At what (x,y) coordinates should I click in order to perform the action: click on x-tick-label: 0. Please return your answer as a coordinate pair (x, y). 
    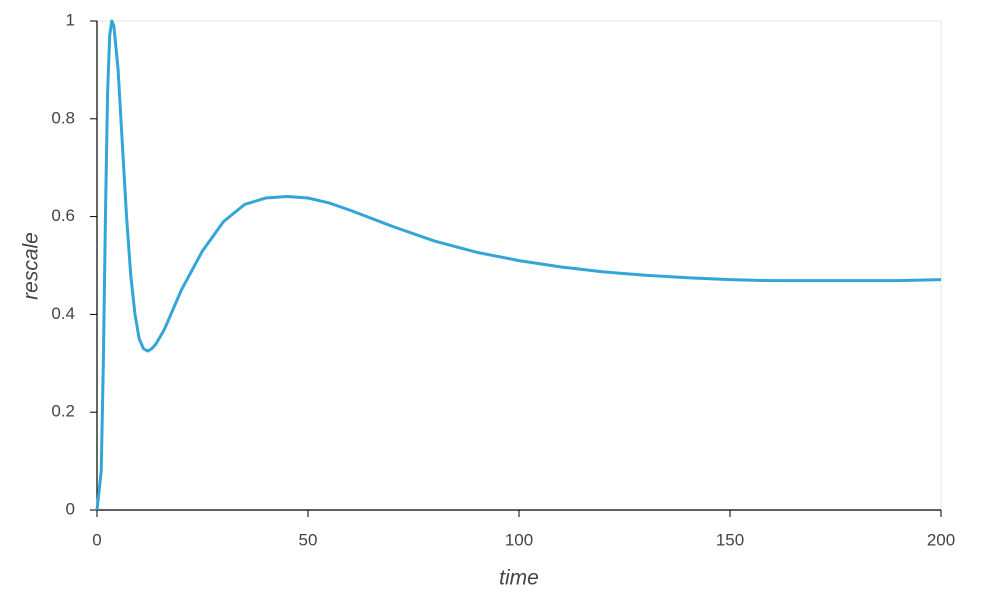
    Looking at the image, I should click on (96, 539).